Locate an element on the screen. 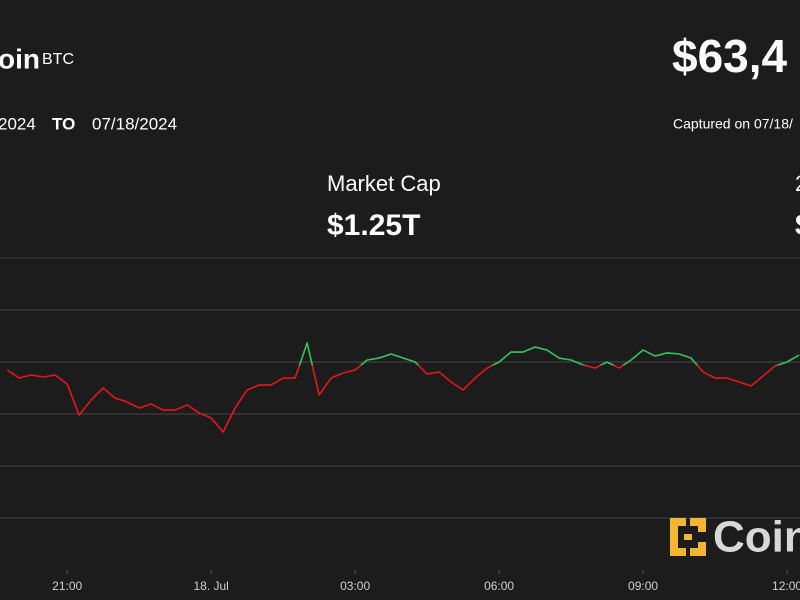 The width and height of the screenshot is (800, 600). stat-value: $ is located at coordinates (797, 225).